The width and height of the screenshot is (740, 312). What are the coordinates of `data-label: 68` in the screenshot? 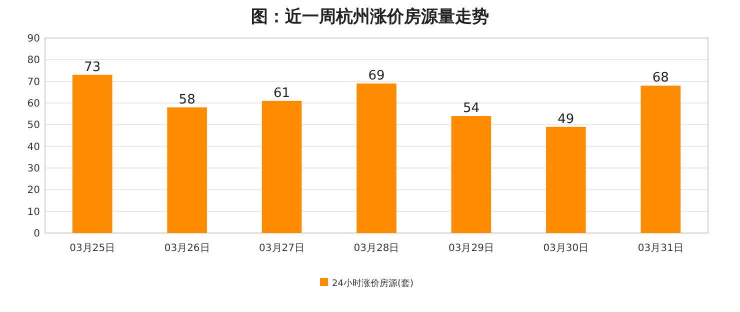 It's located at (660, 78).